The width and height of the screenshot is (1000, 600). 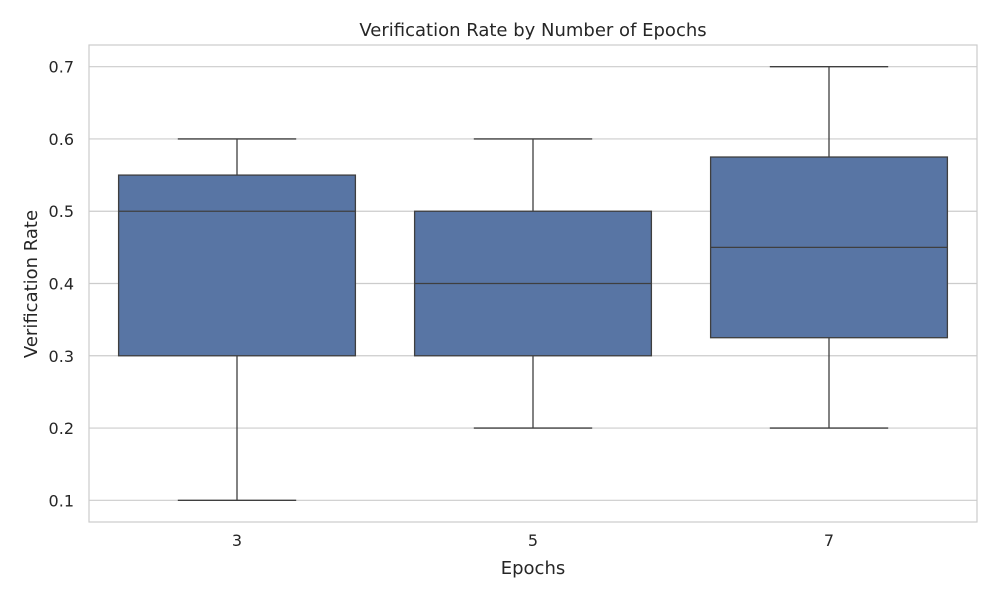 What do you see at coordinates (61, 67) in the screenshot?
I see `y-tick-label: 0.7` at bounding box center [61, 67].